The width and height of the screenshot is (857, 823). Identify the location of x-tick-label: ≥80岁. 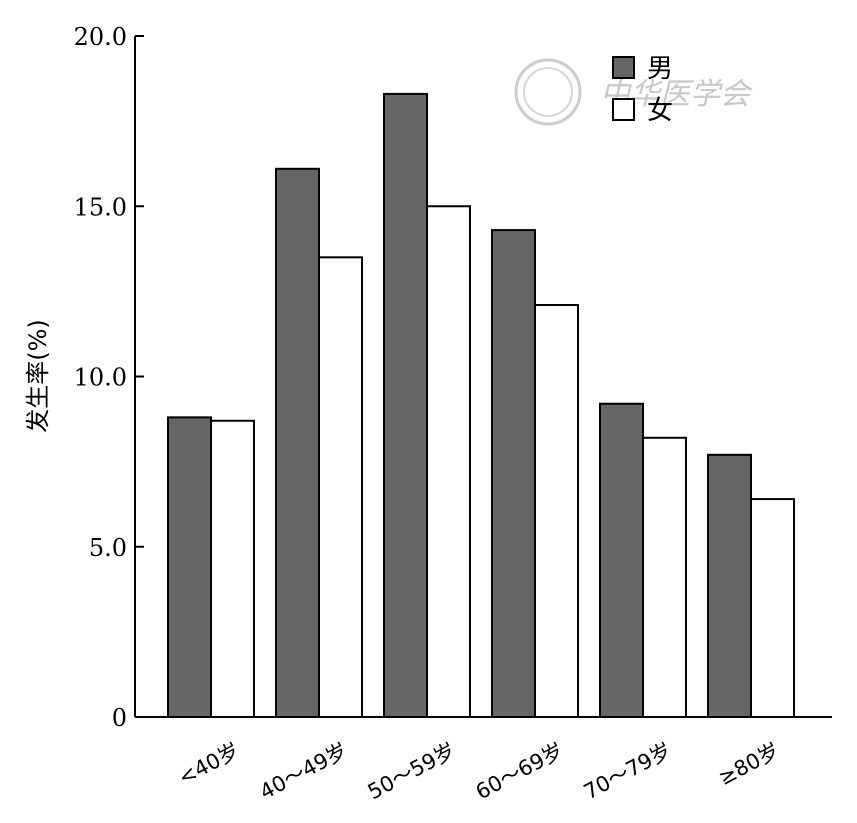
(748, 764).